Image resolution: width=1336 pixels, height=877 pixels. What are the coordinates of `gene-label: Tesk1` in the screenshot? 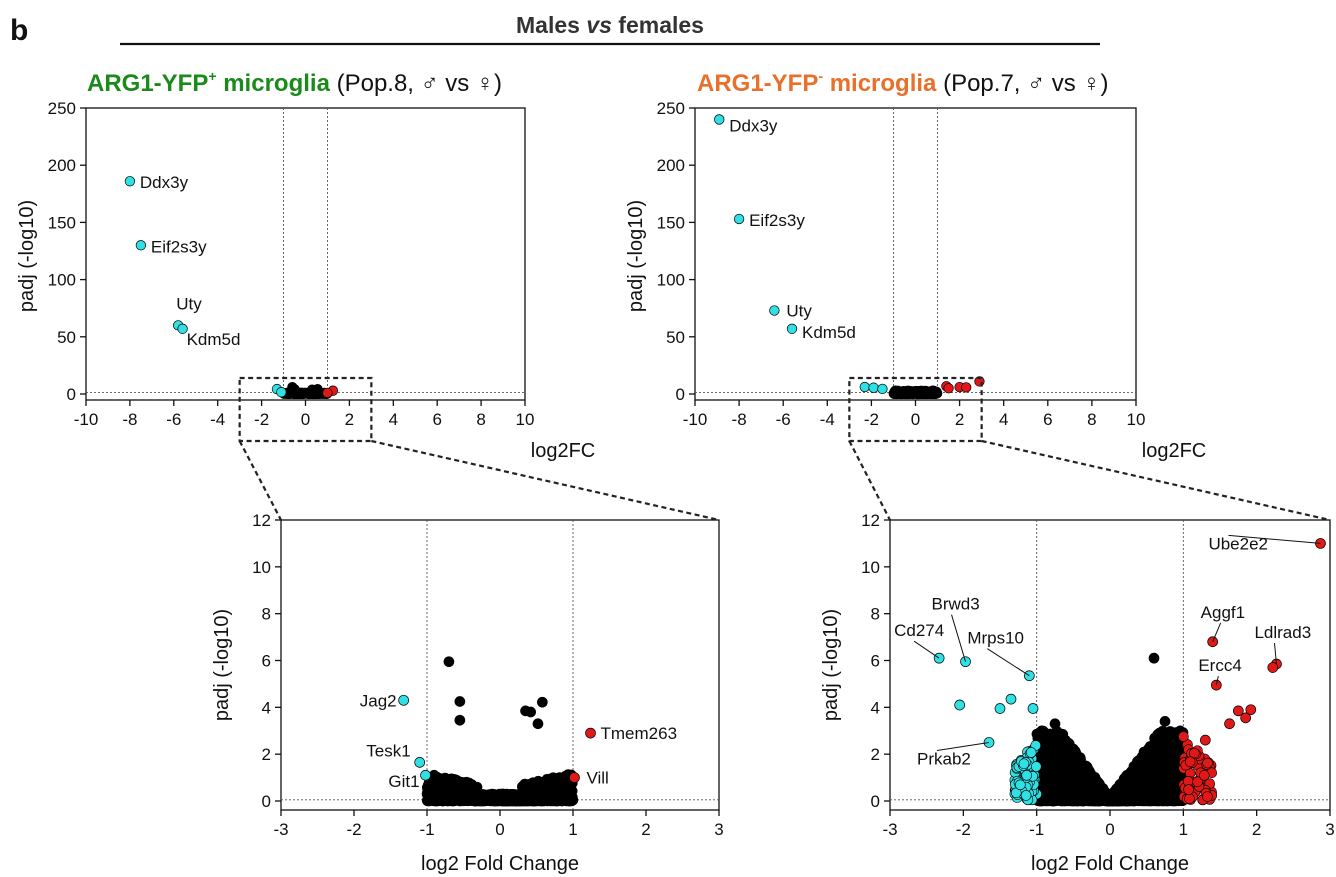 It's located at (388, 750).